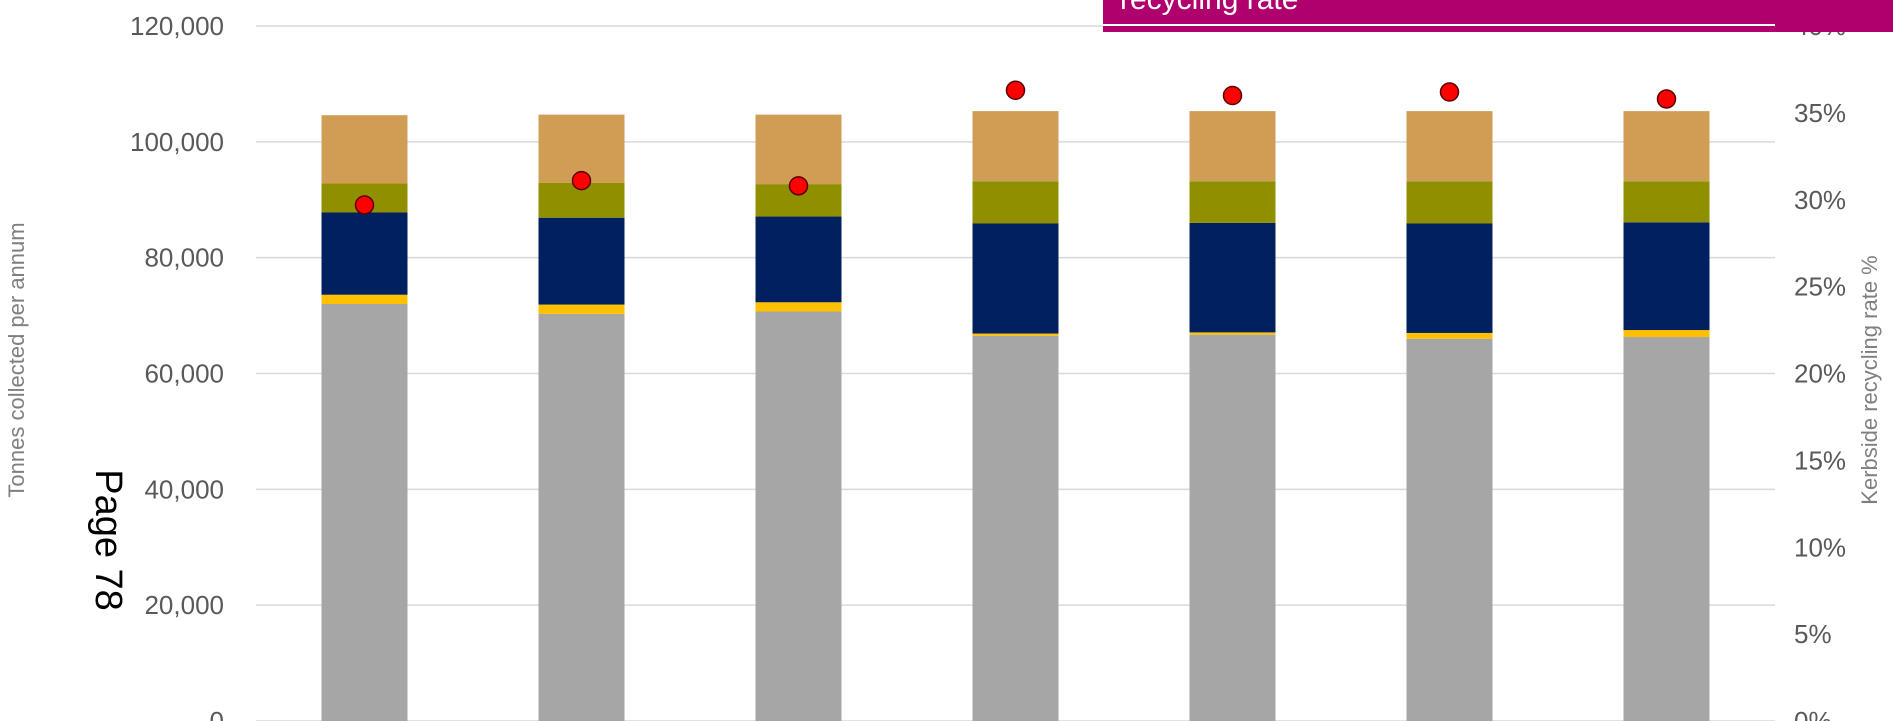 This screenshot has height=721, width=1893. What do you see at coordinates (1813, 713) in the screenshot?
I see `y2-tick-label: 0%` at bounding box center [1813, 713].